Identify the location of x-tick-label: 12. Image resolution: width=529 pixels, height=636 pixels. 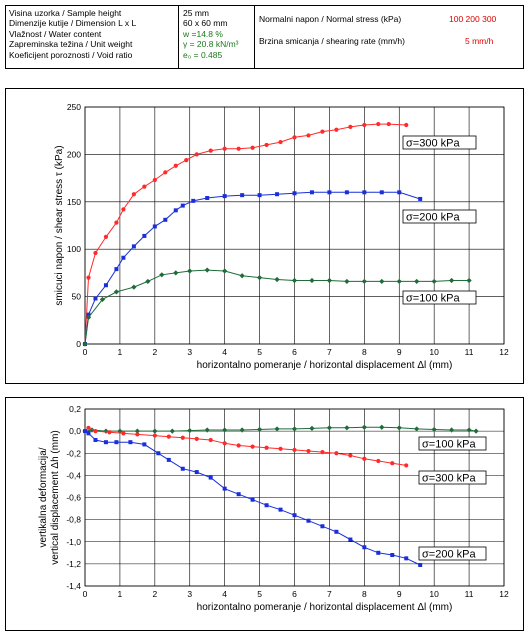
(504, 594).